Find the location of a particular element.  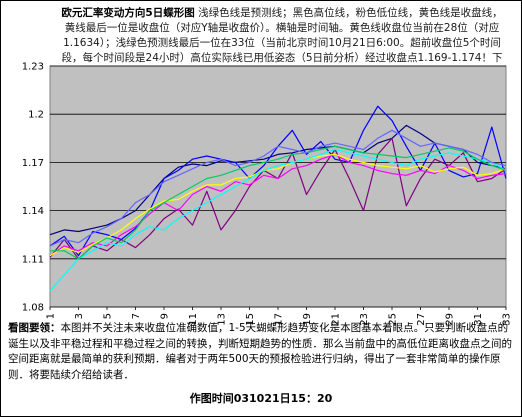

reading-guide-lead: 看图要领： is located at coordinates (34, 328).